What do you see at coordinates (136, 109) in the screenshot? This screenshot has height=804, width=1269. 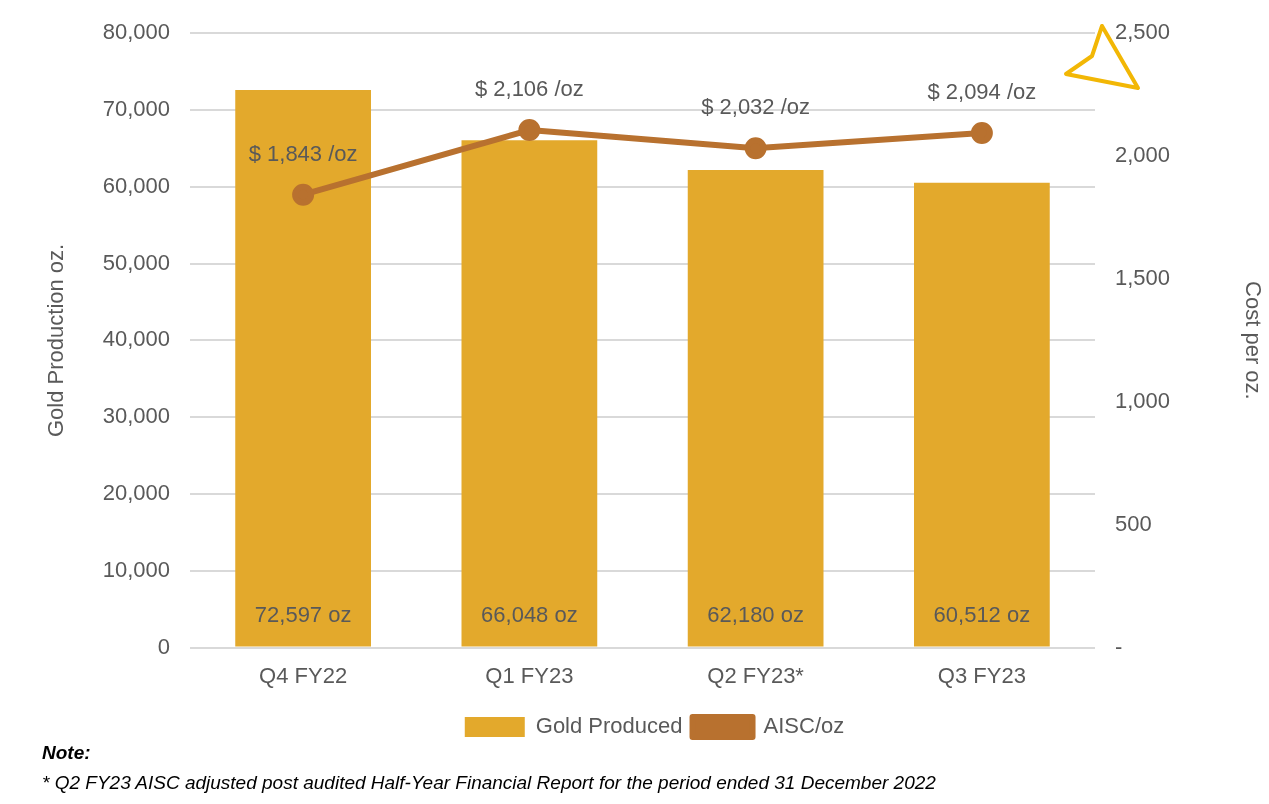 I see `y-tick-label: 70,000` at bounding box center [136, 109].